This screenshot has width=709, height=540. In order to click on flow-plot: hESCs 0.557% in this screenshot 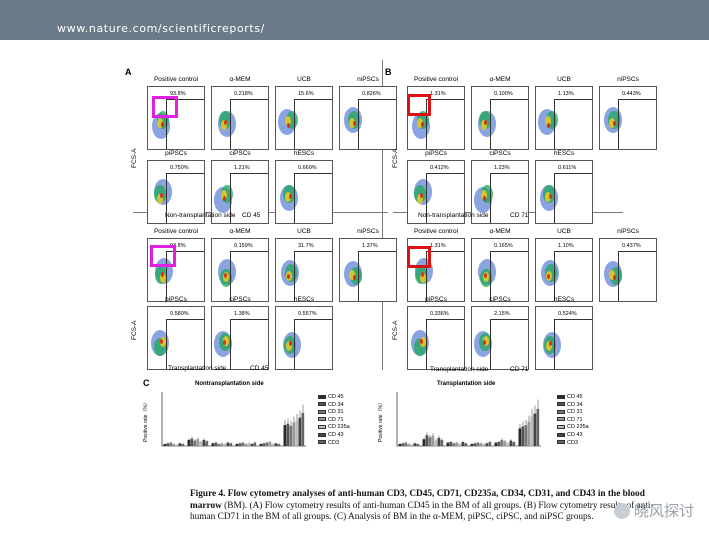, I will do `click(304, 333)`.